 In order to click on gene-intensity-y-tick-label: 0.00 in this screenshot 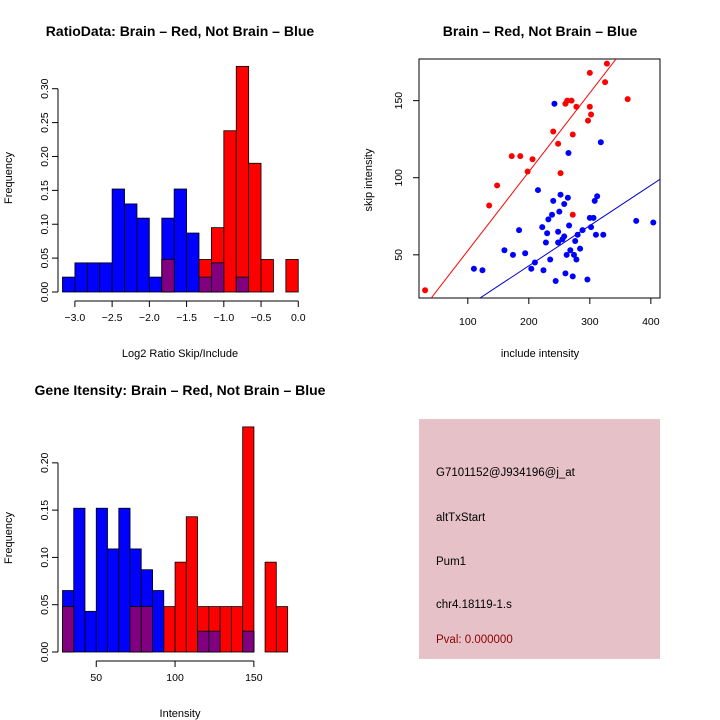, I will do `click(45, 652)`.